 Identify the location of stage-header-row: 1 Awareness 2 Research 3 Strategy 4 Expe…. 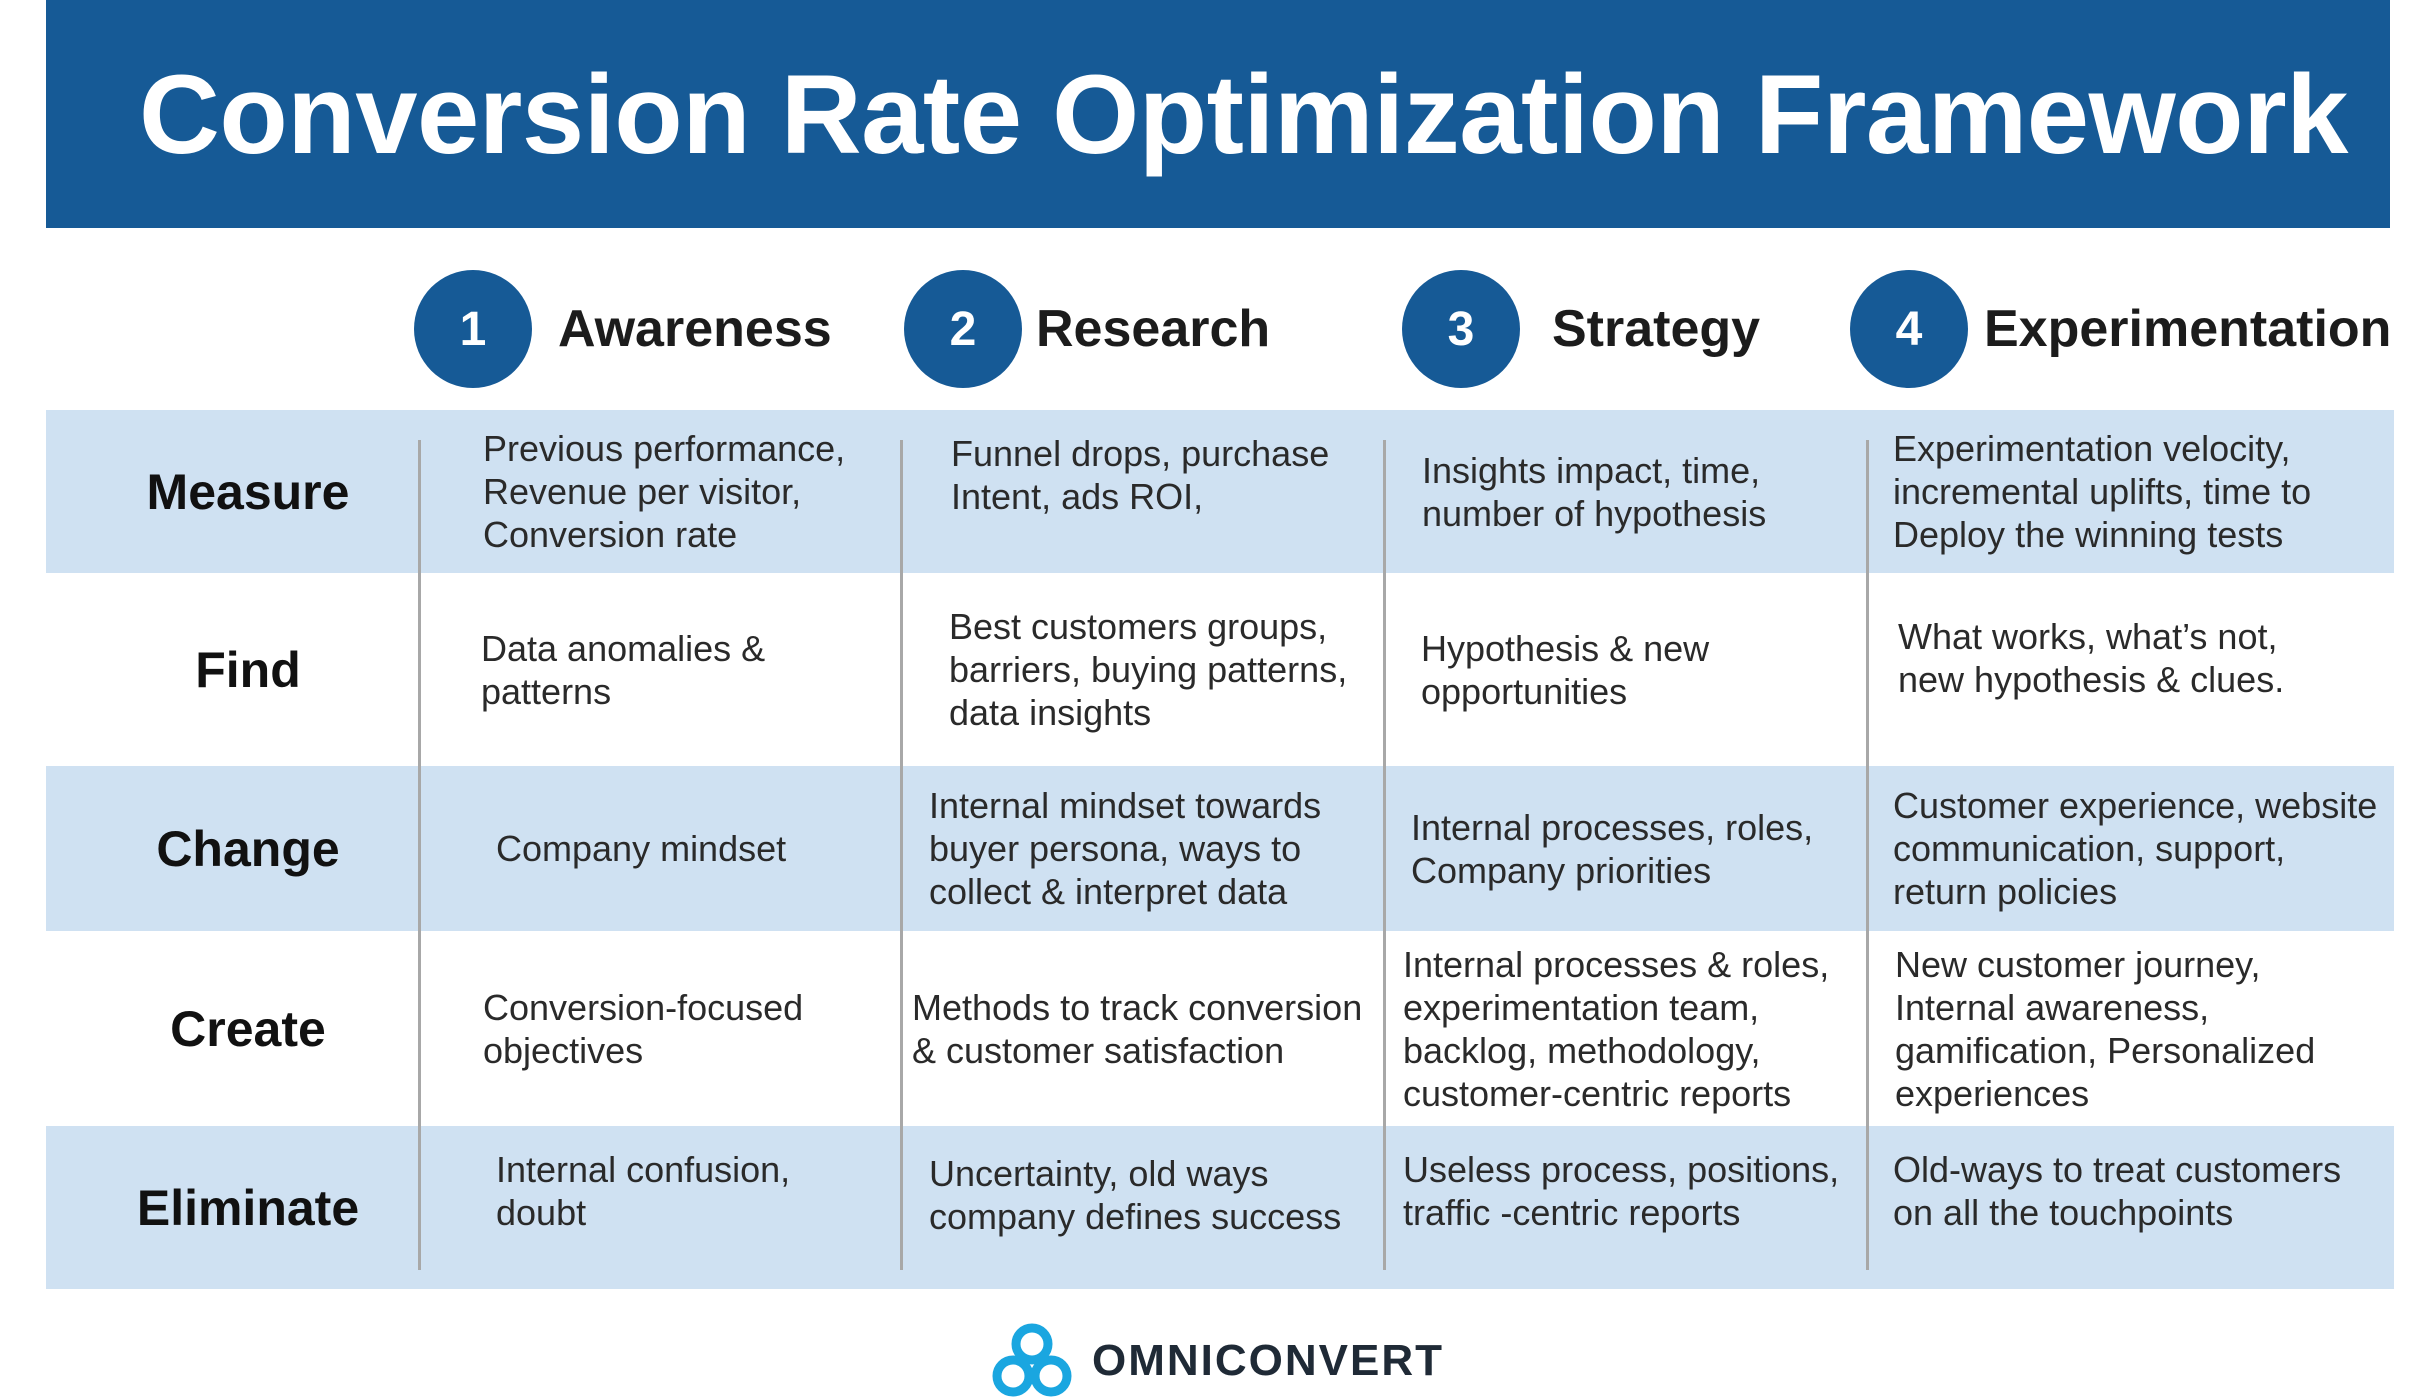
(1216, 329).